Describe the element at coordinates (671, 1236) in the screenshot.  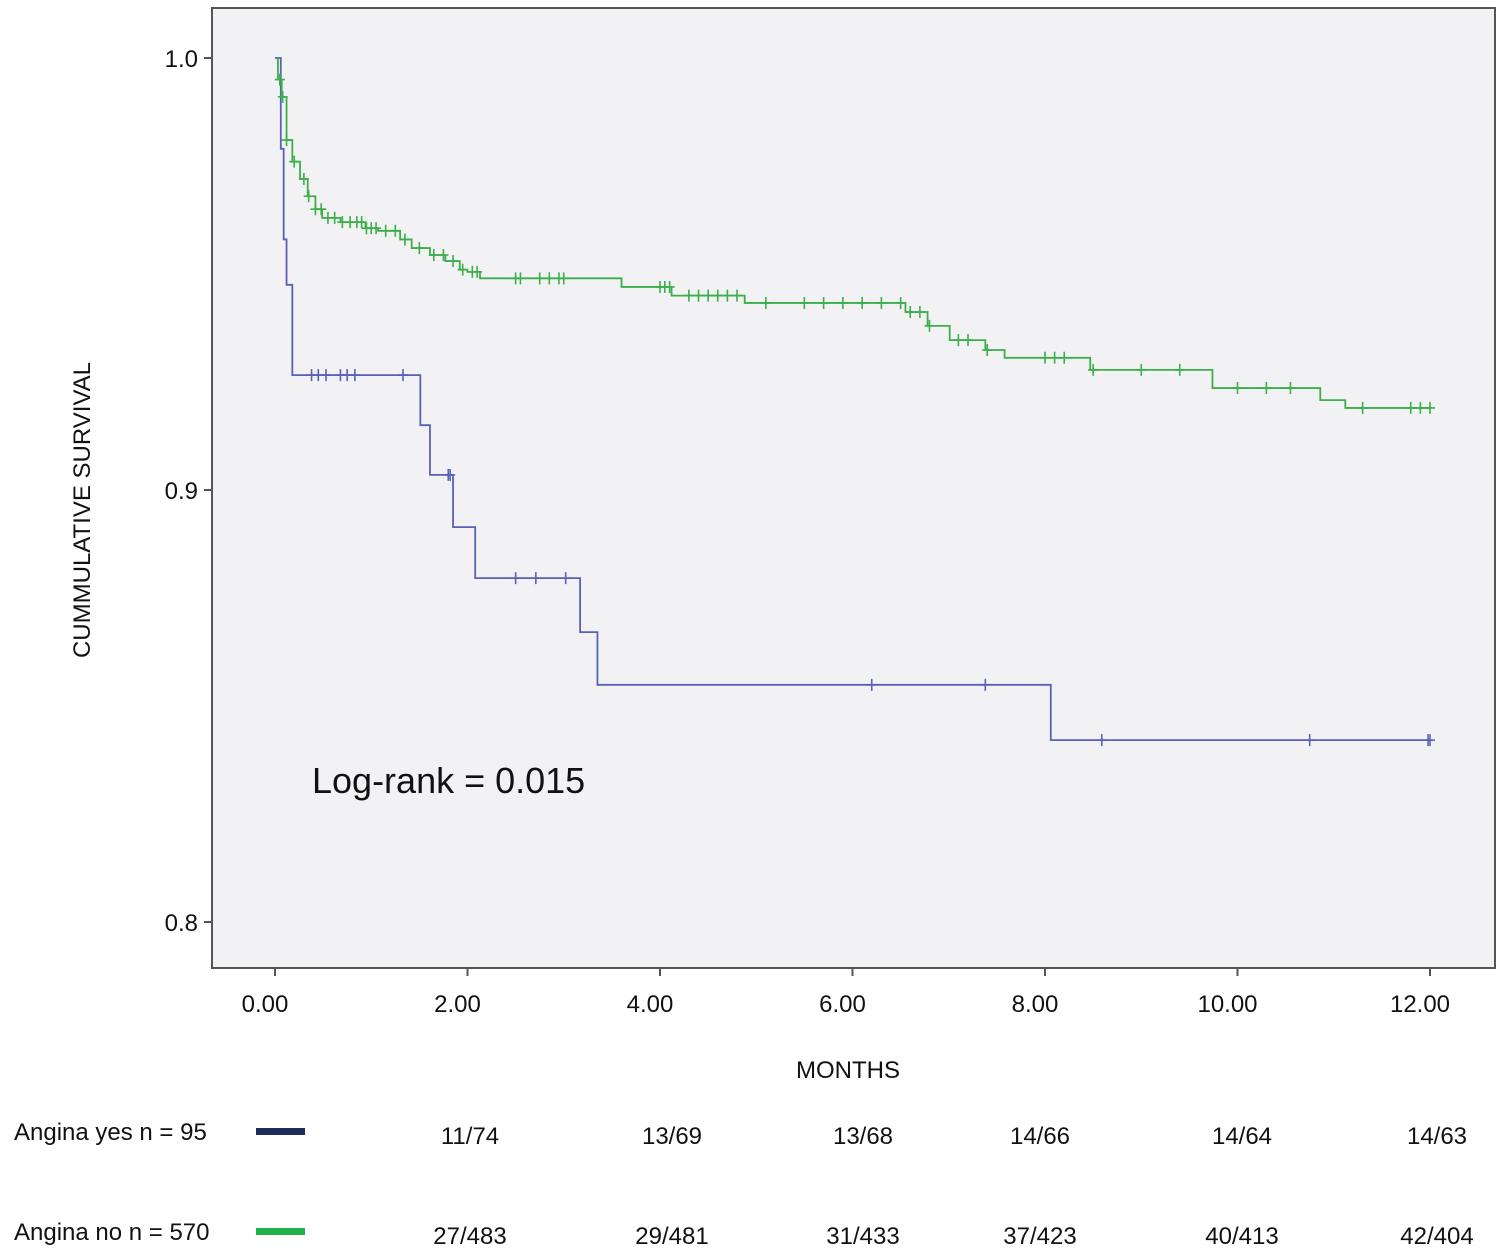
I see `risk-table-cell: 29/481` at that location.